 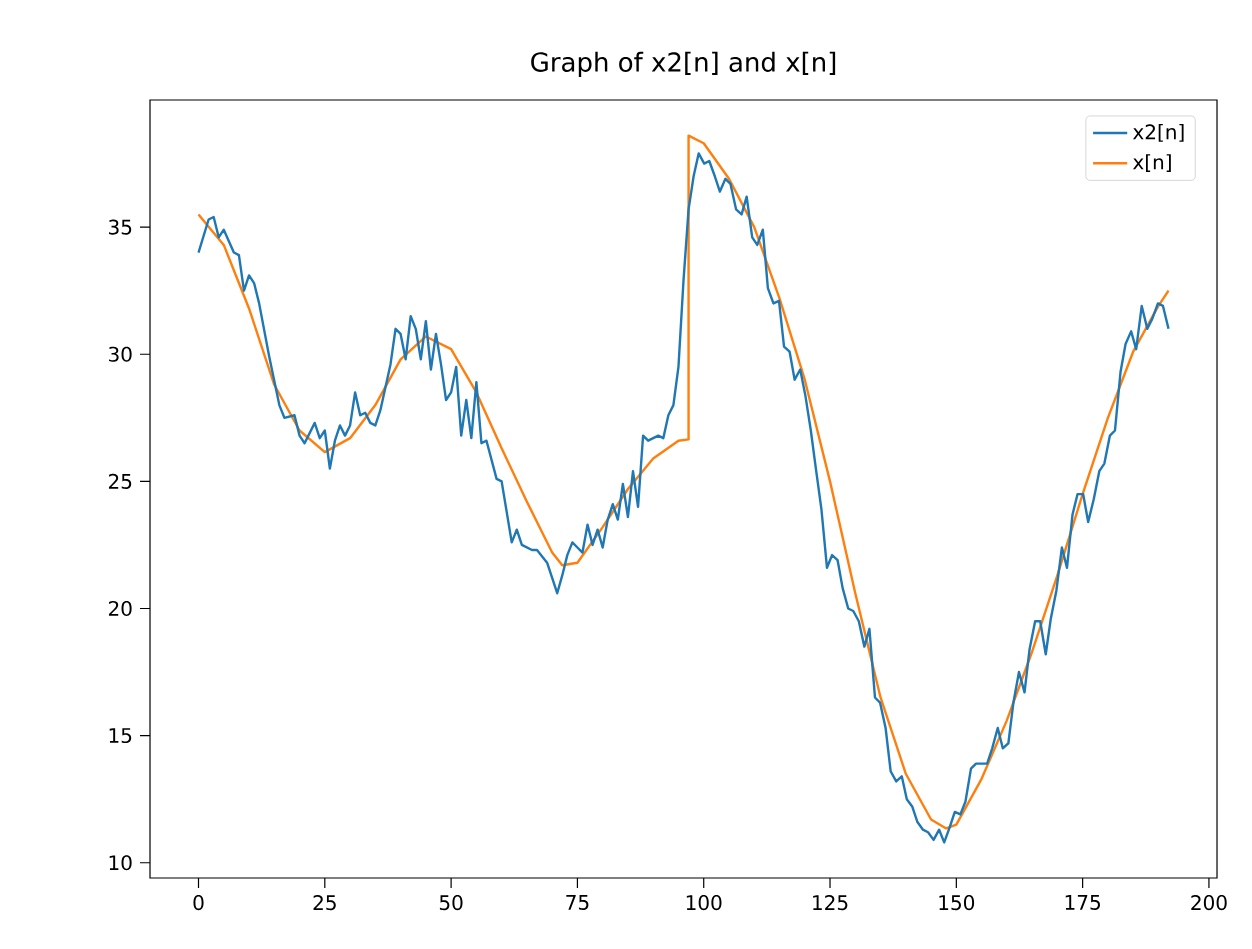 What do you see at coordinates (198, 903) in the screenshot?
I see `x-tick-label: 0` at bounding box center [198, 903].